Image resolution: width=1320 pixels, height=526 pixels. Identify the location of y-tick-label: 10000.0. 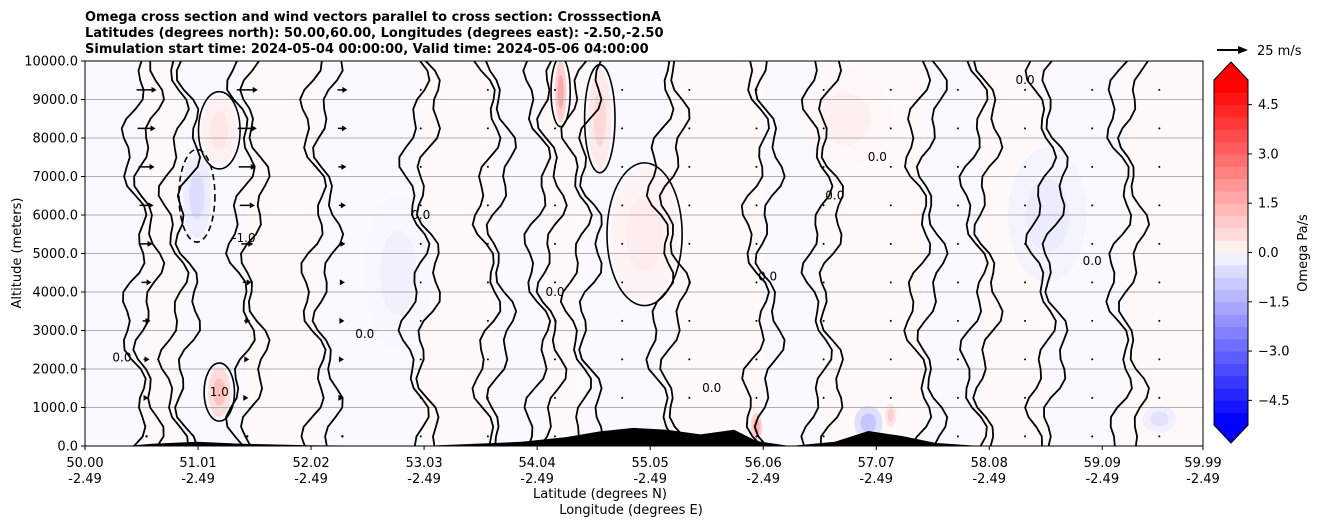
(51, 62).